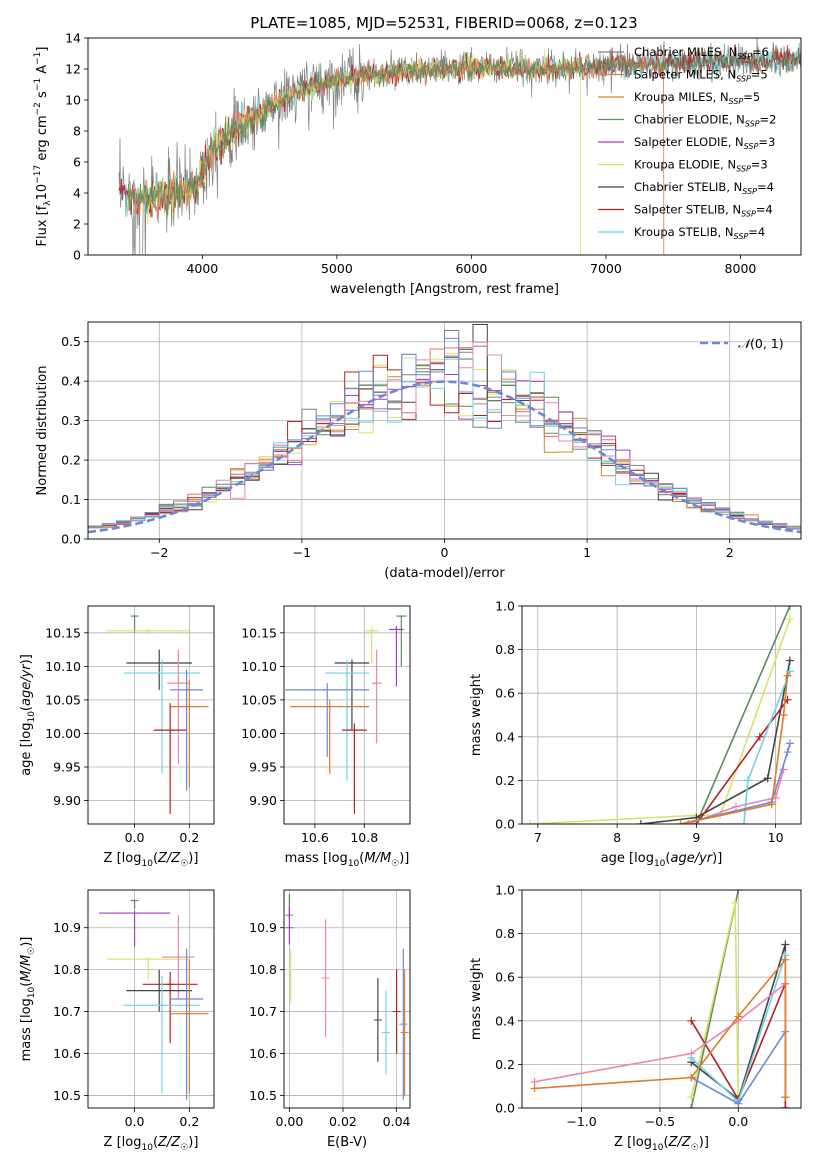 This screenshot has height=1170, width=819. Describe the element at coordinates (42, 431) in the screenshot. I see `y-axis-label: Normed distribution` at that location.